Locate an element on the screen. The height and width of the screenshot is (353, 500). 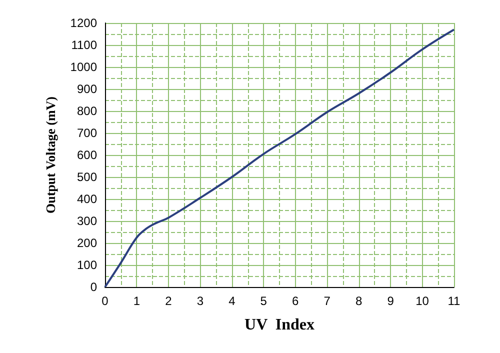
x-tick-label: 5 is located at coordinates (264, 301).